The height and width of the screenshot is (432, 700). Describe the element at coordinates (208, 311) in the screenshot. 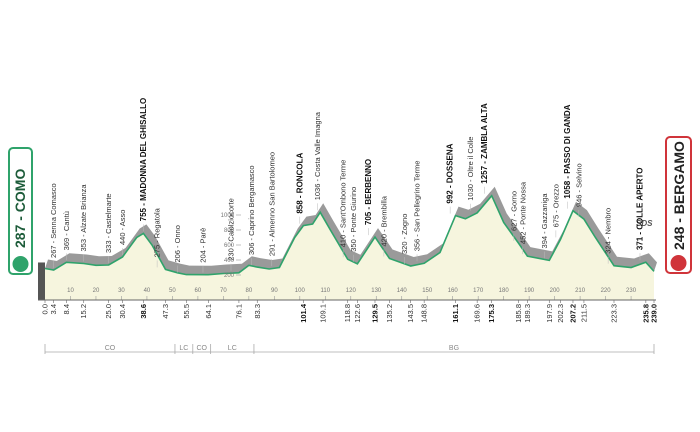

I see `km-label: 64.1` at that location.